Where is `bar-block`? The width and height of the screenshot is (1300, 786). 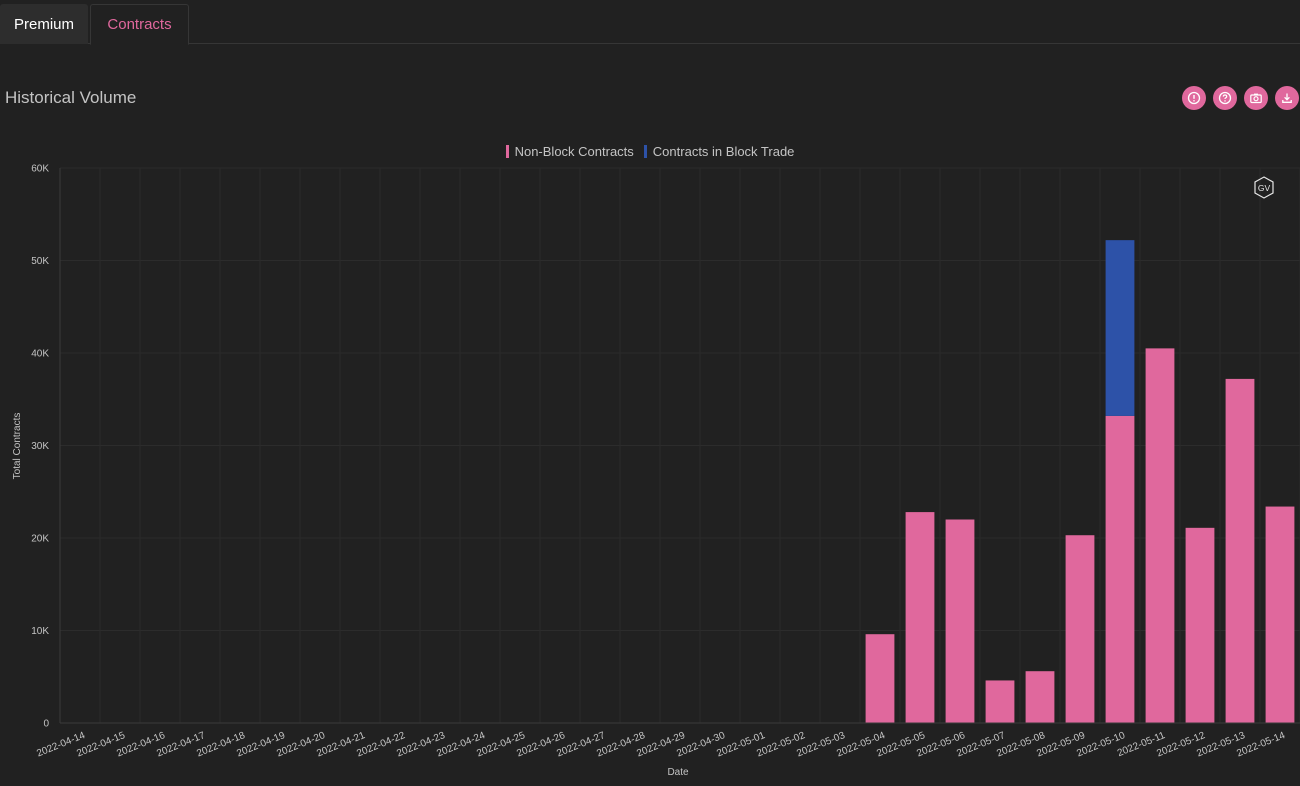 bar-block is located at coordinates (1120, 328).